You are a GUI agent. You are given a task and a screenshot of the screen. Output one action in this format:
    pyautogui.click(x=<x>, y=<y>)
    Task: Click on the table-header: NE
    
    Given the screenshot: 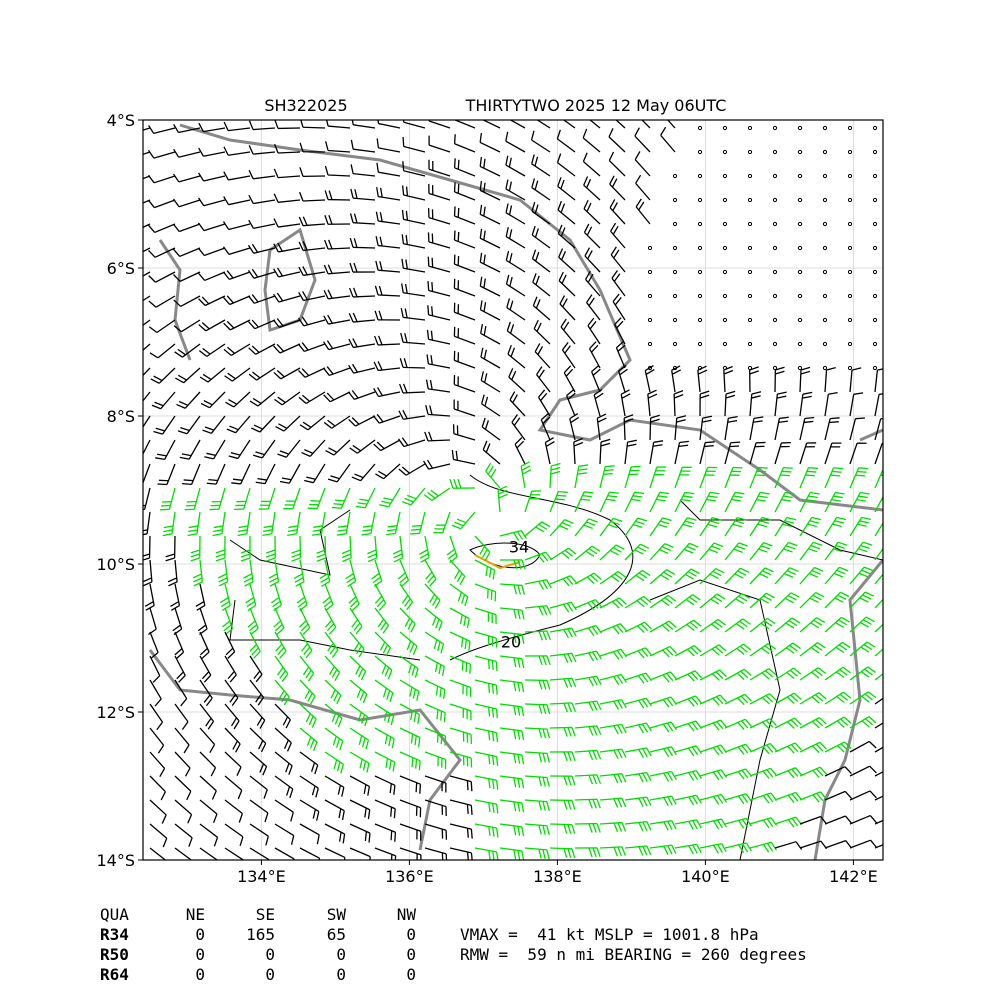 What is the action you would take?
    pyautogui.click(x=195, y=914)
    